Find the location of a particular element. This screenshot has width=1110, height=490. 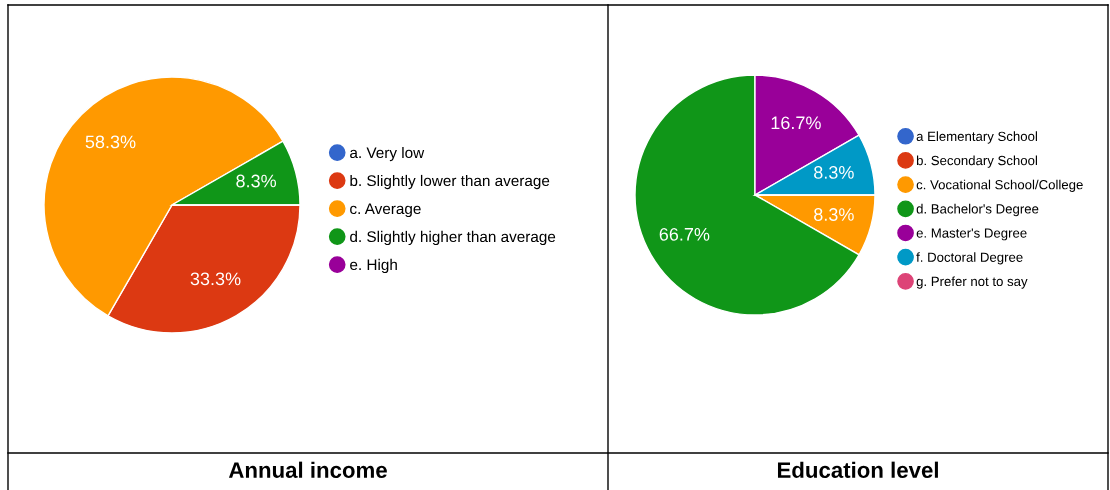

data-label: 33.3% is located at coordinates (215, 279).